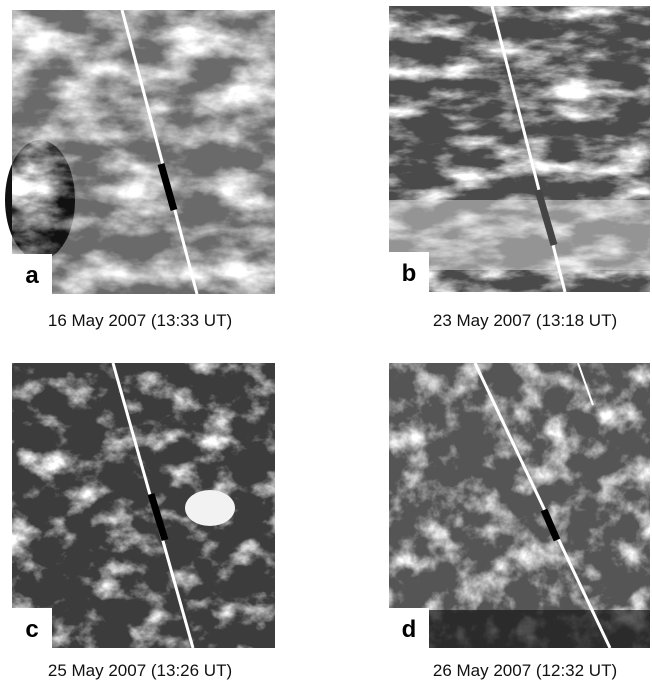 The image size is (652, 681). I want to click on caption: 16 May 2007 (13:33 UT), so click(140, 320).